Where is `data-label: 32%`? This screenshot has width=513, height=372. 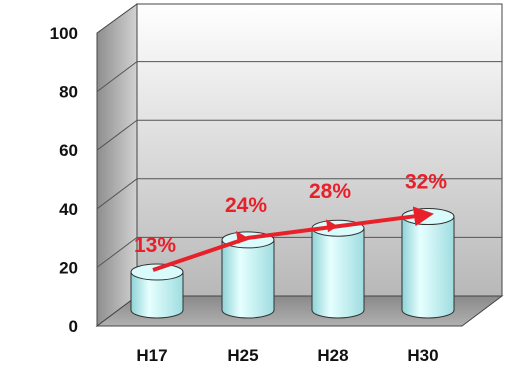
data-label: 32% is located at coordinates (426, 182).